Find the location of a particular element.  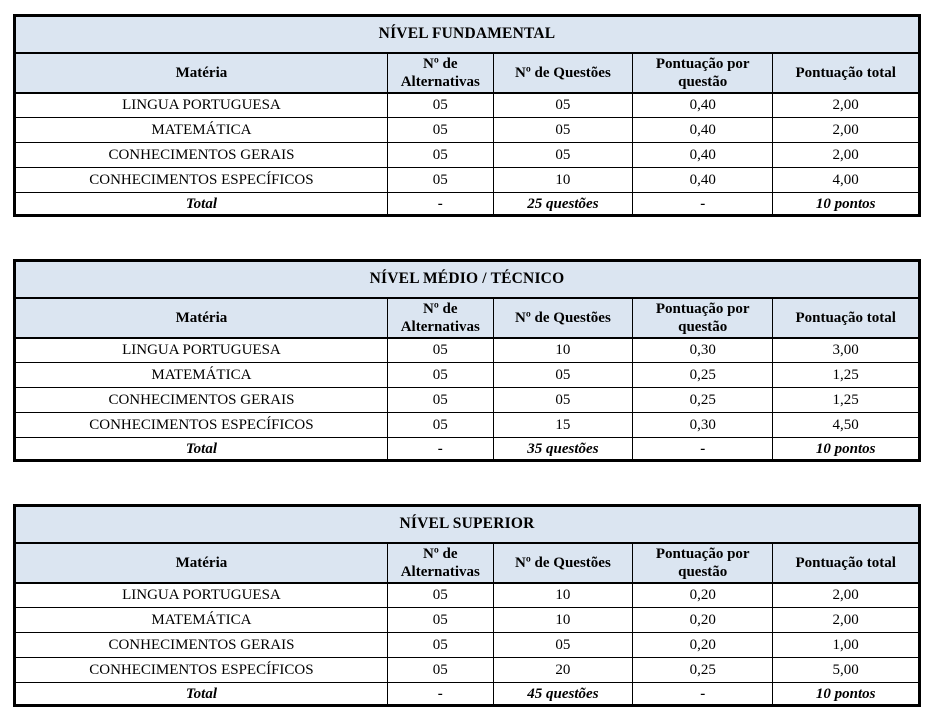

table-row: CONHECIMENTOS GERAIS 05 05 0,20 1,00 is located at coordinates (467, 645).